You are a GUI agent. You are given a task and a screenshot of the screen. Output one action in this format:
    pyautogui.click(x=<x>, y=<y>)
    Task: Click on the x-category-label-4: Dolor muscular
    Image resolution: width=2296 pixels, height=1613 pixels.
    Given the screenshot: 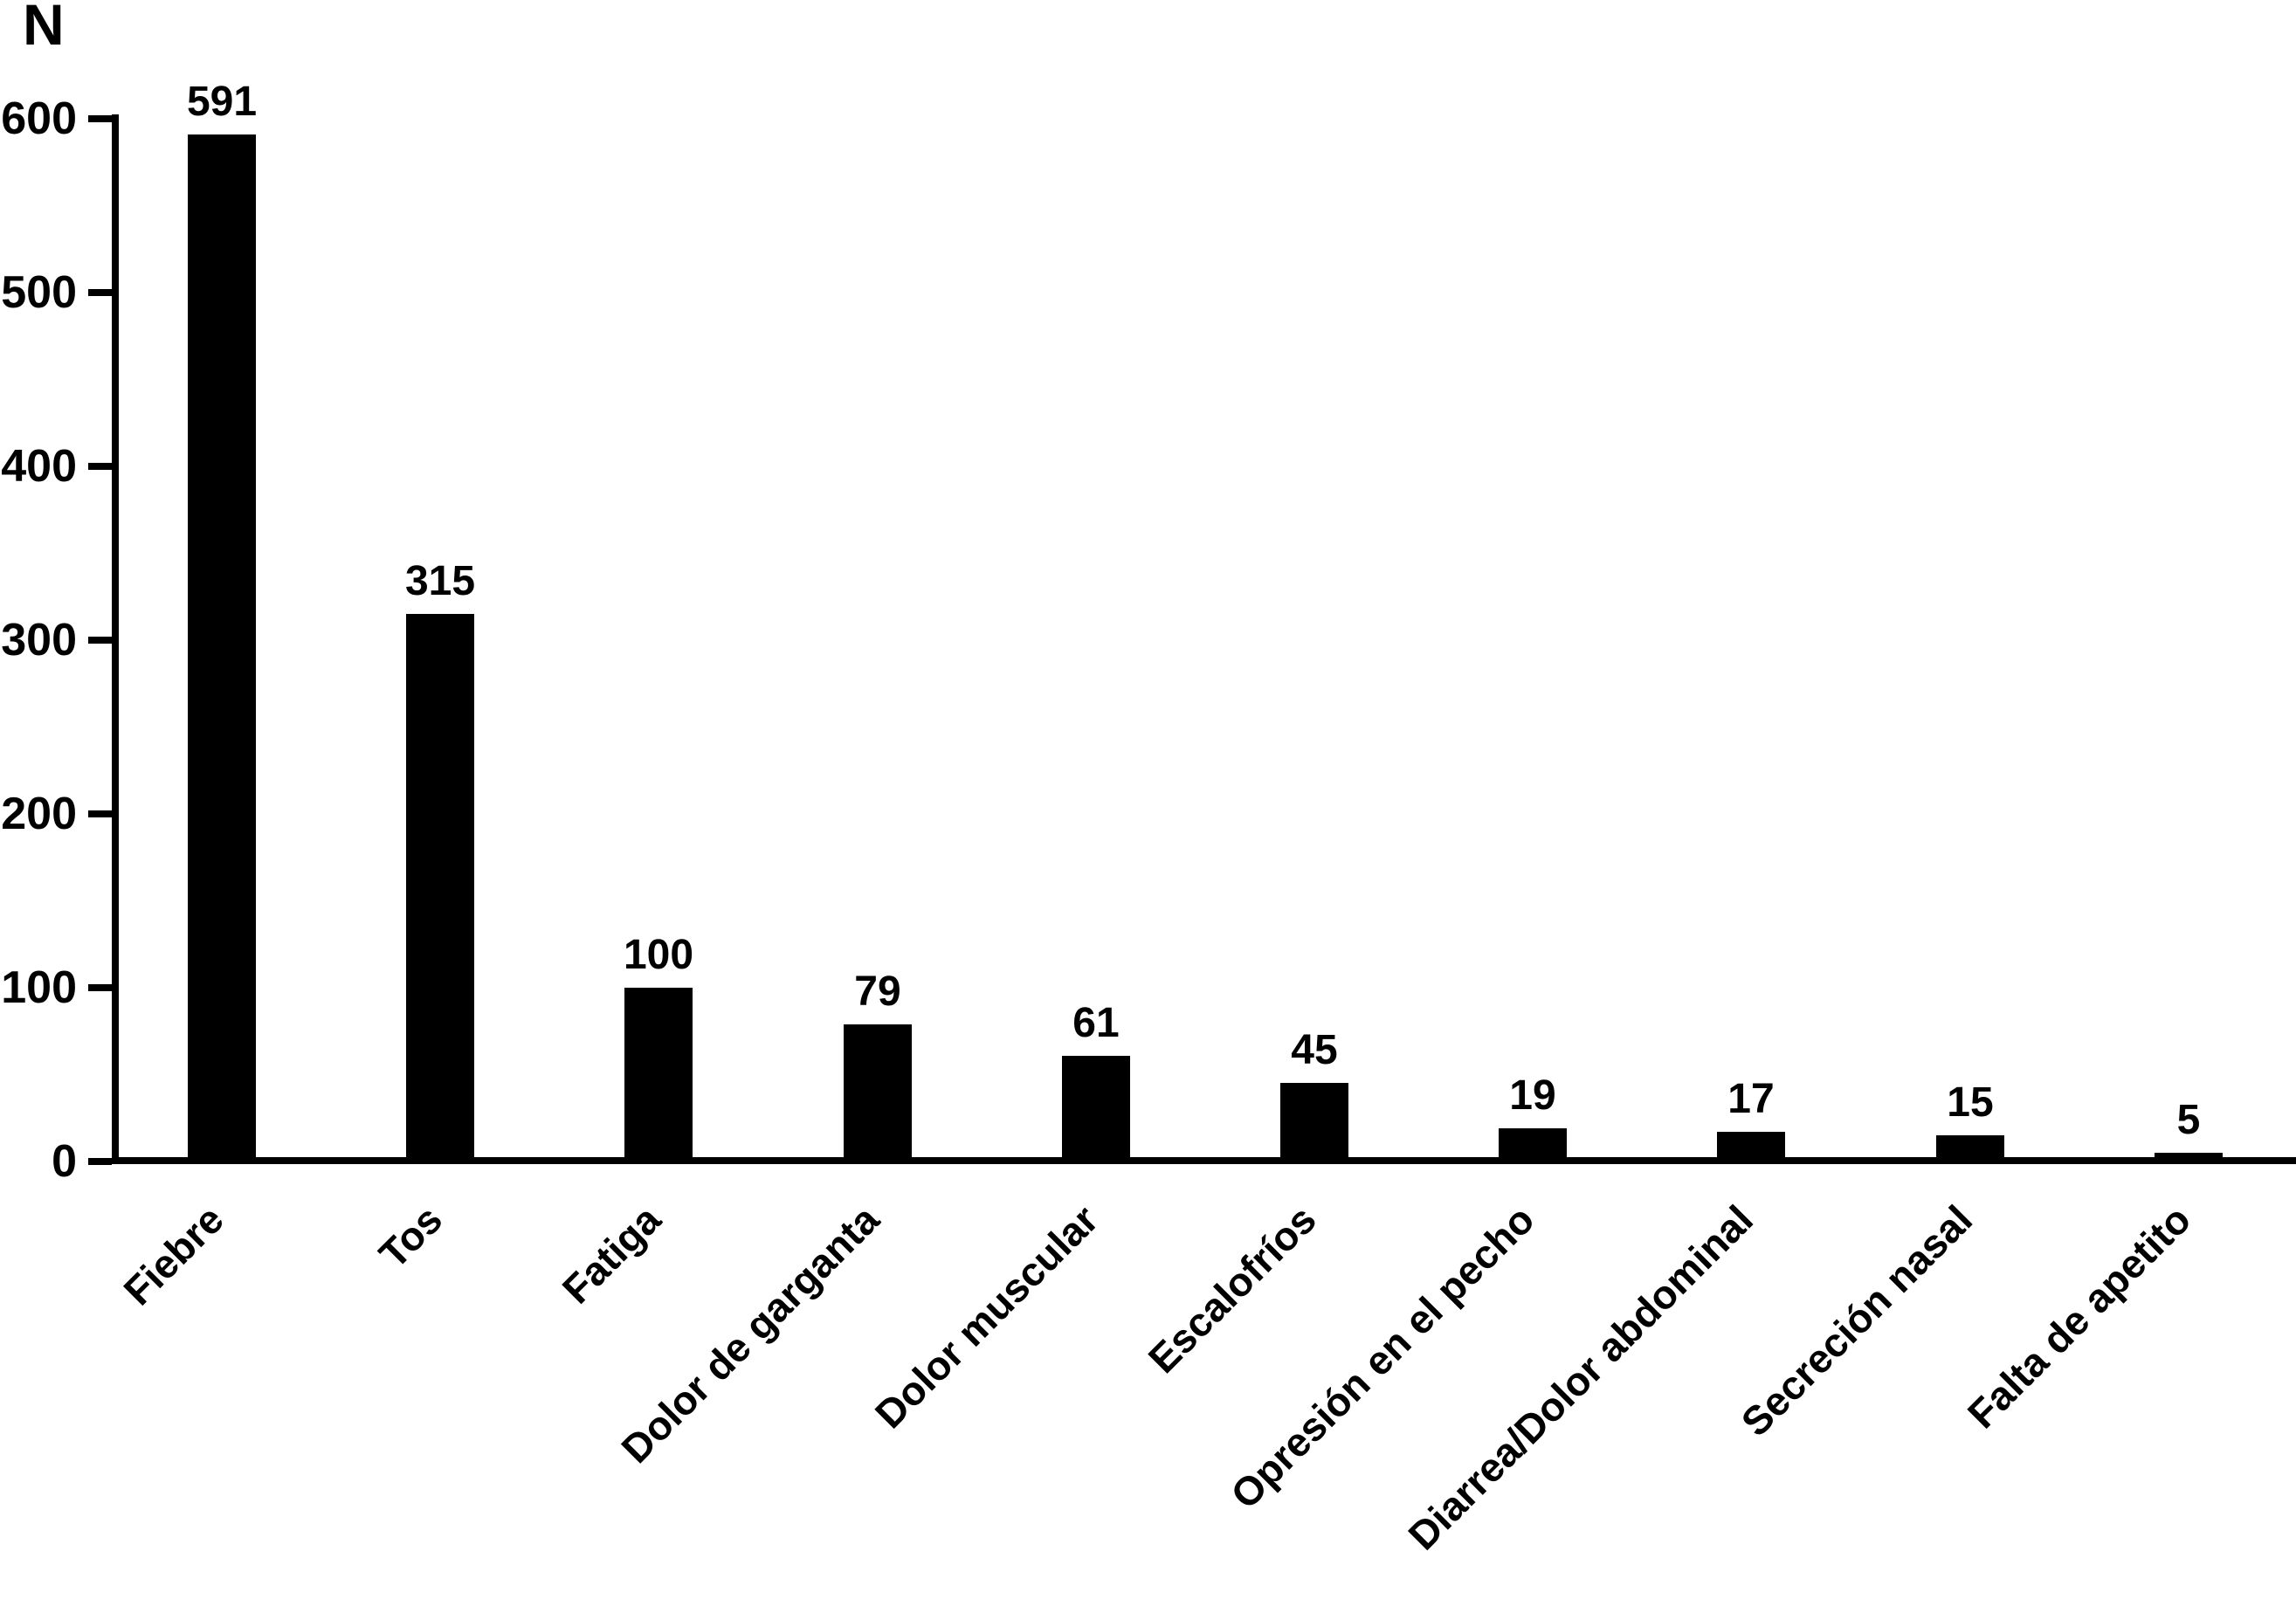 What is the action you would take?
    pyautogui.click(x=986, y=1316)
    